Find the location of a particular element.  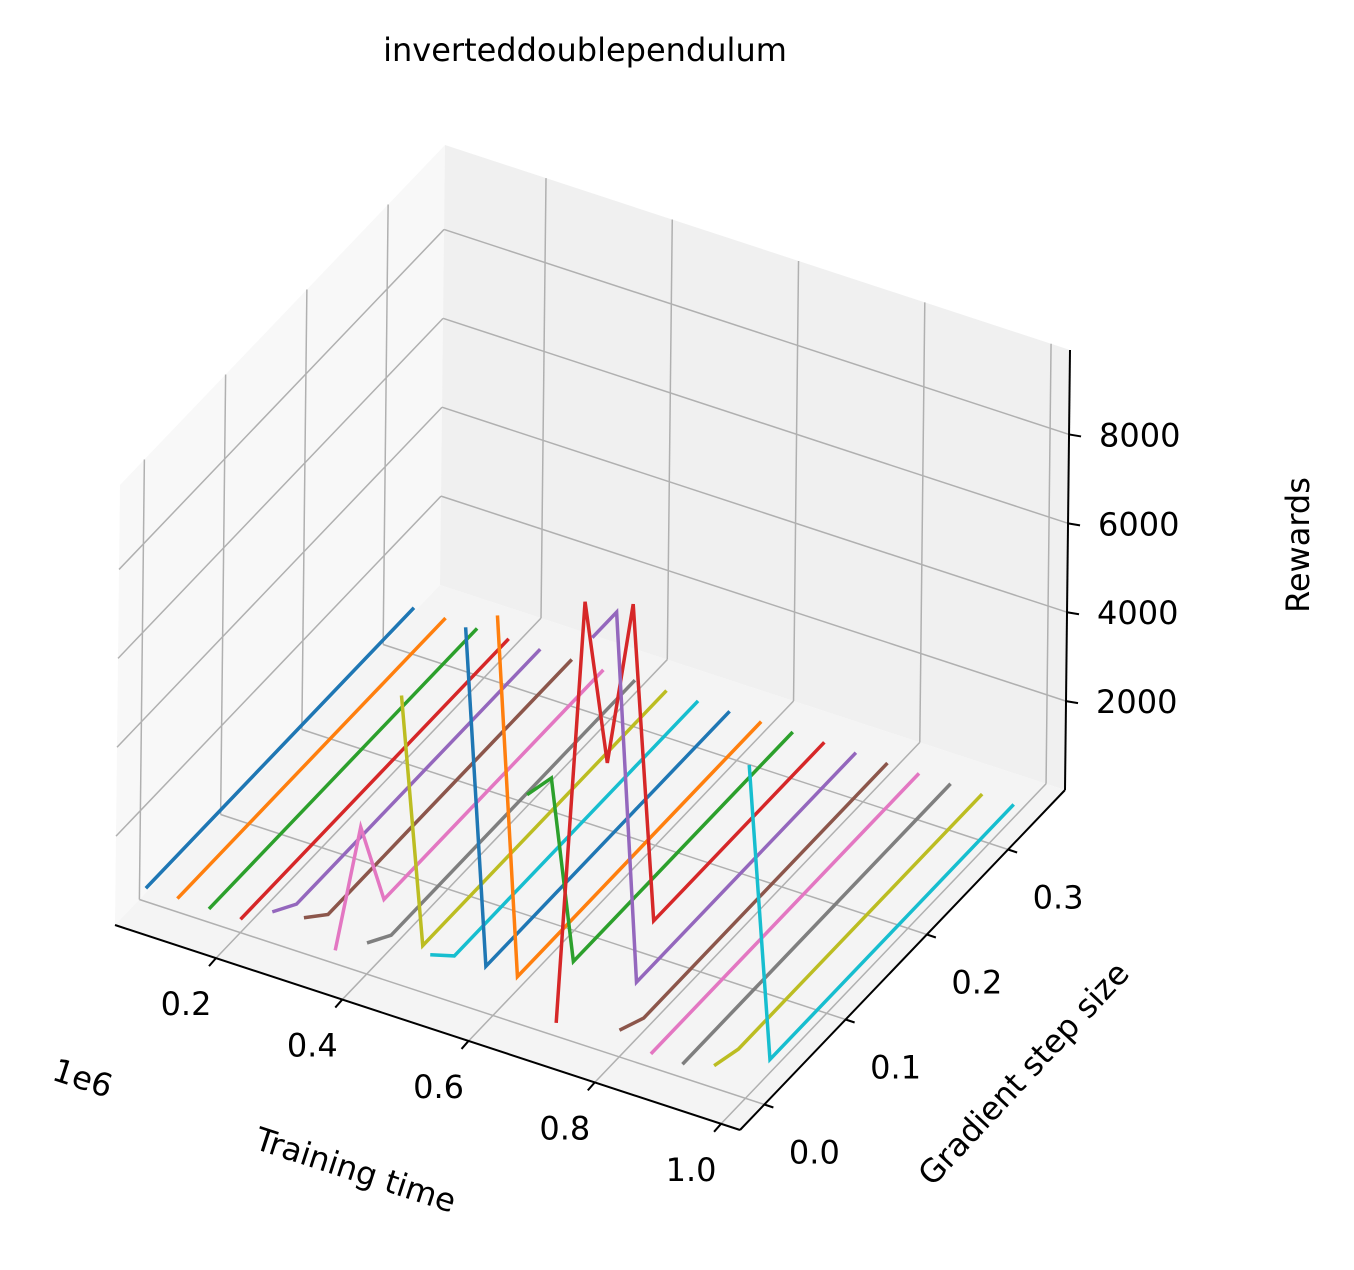

x-axis-label: Training time is located at coordinates (355, 1169).